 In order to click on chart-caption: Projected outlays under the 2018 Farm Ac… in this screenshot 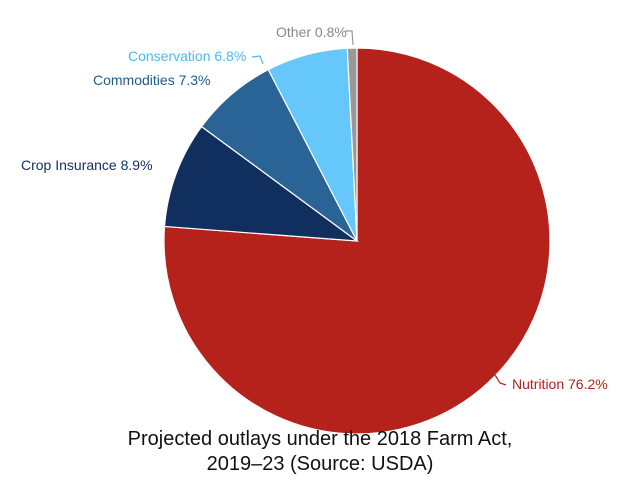, I will do `click(320, 452)`.